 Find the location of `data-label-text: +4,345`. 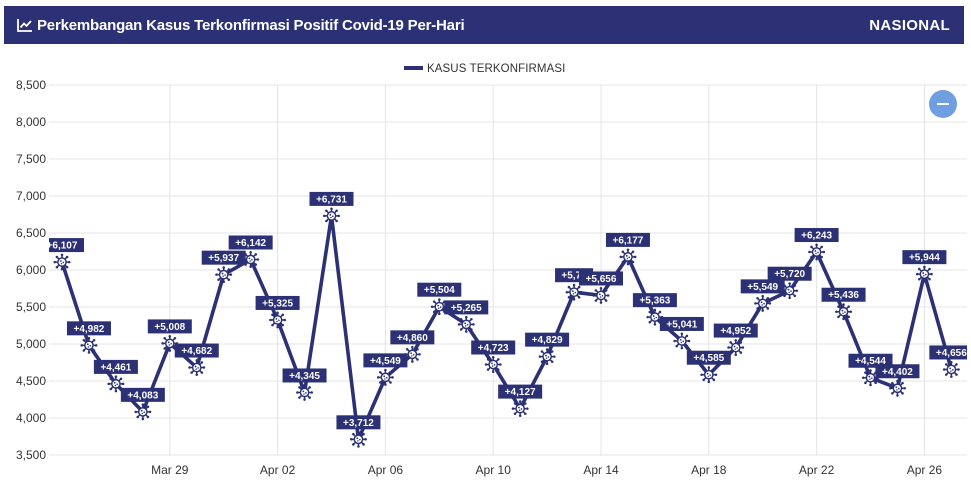

data-label-text: +4,345 is located at coordinates (304, 376).